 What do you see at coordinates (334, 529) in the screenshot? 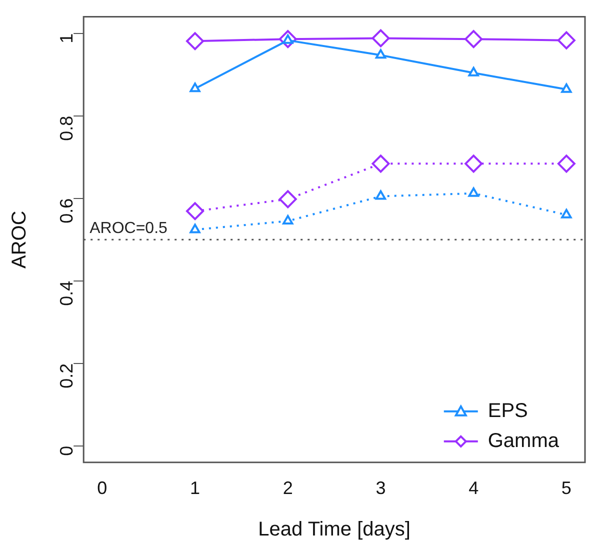
I see `x-axis-title: Lead Time [days]` at bounding box center [334, 529].